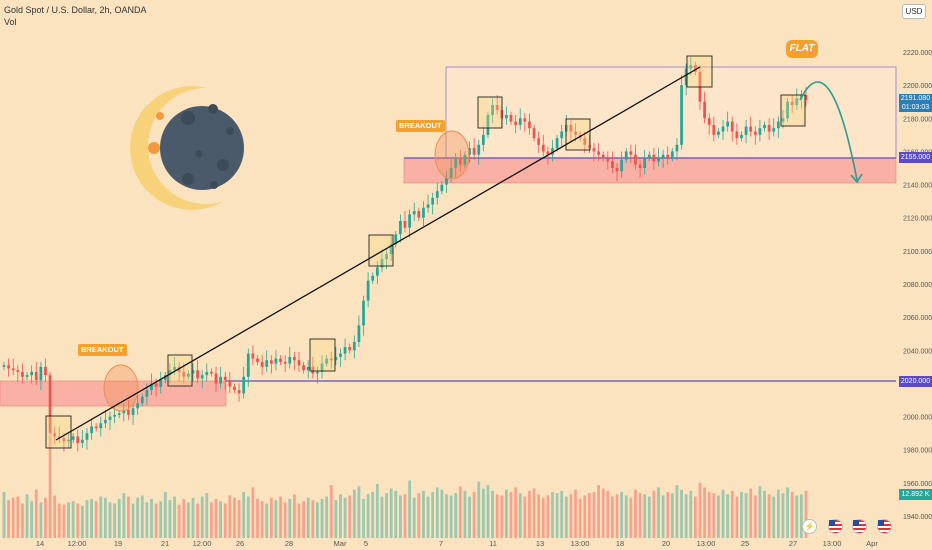 The height and width of the screenshot is (550, 932). What do you see at coordinates (856, 178) in the screenshot?
I see `forecast-arrowhead` at bounding box center [856, 178].